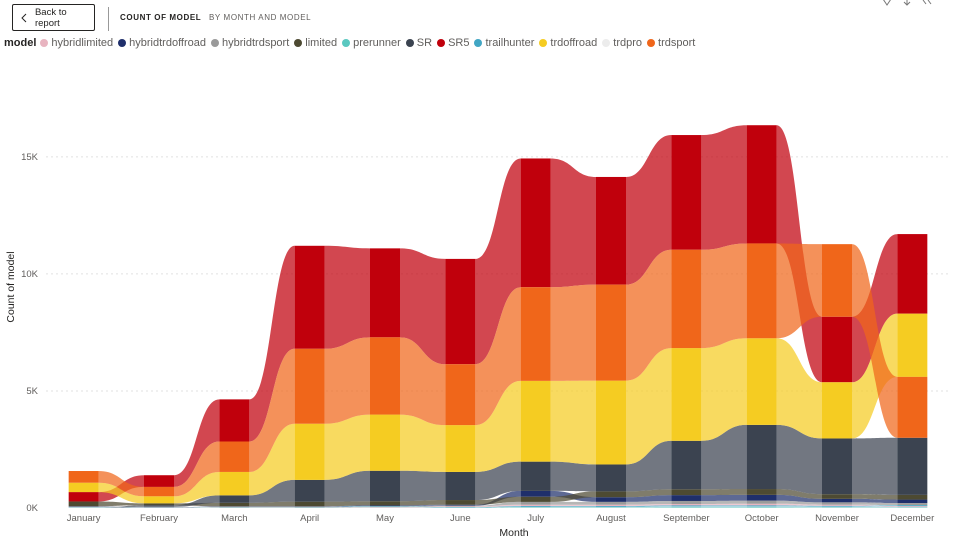 The height and width of the screenshot is (541, 960). What do you see at coordinates (418, 43) in the screenshot?
I see `legend-item-sr: SR` at bounding box center [418, 43].